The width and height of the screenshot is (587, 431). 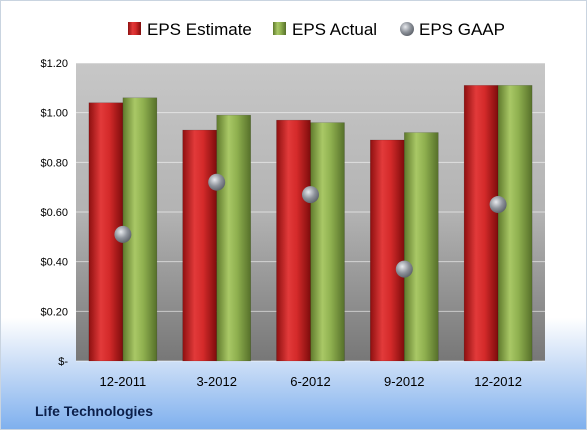 I want to click on x-category-label: 6-2012, so click(x=310, y=381).